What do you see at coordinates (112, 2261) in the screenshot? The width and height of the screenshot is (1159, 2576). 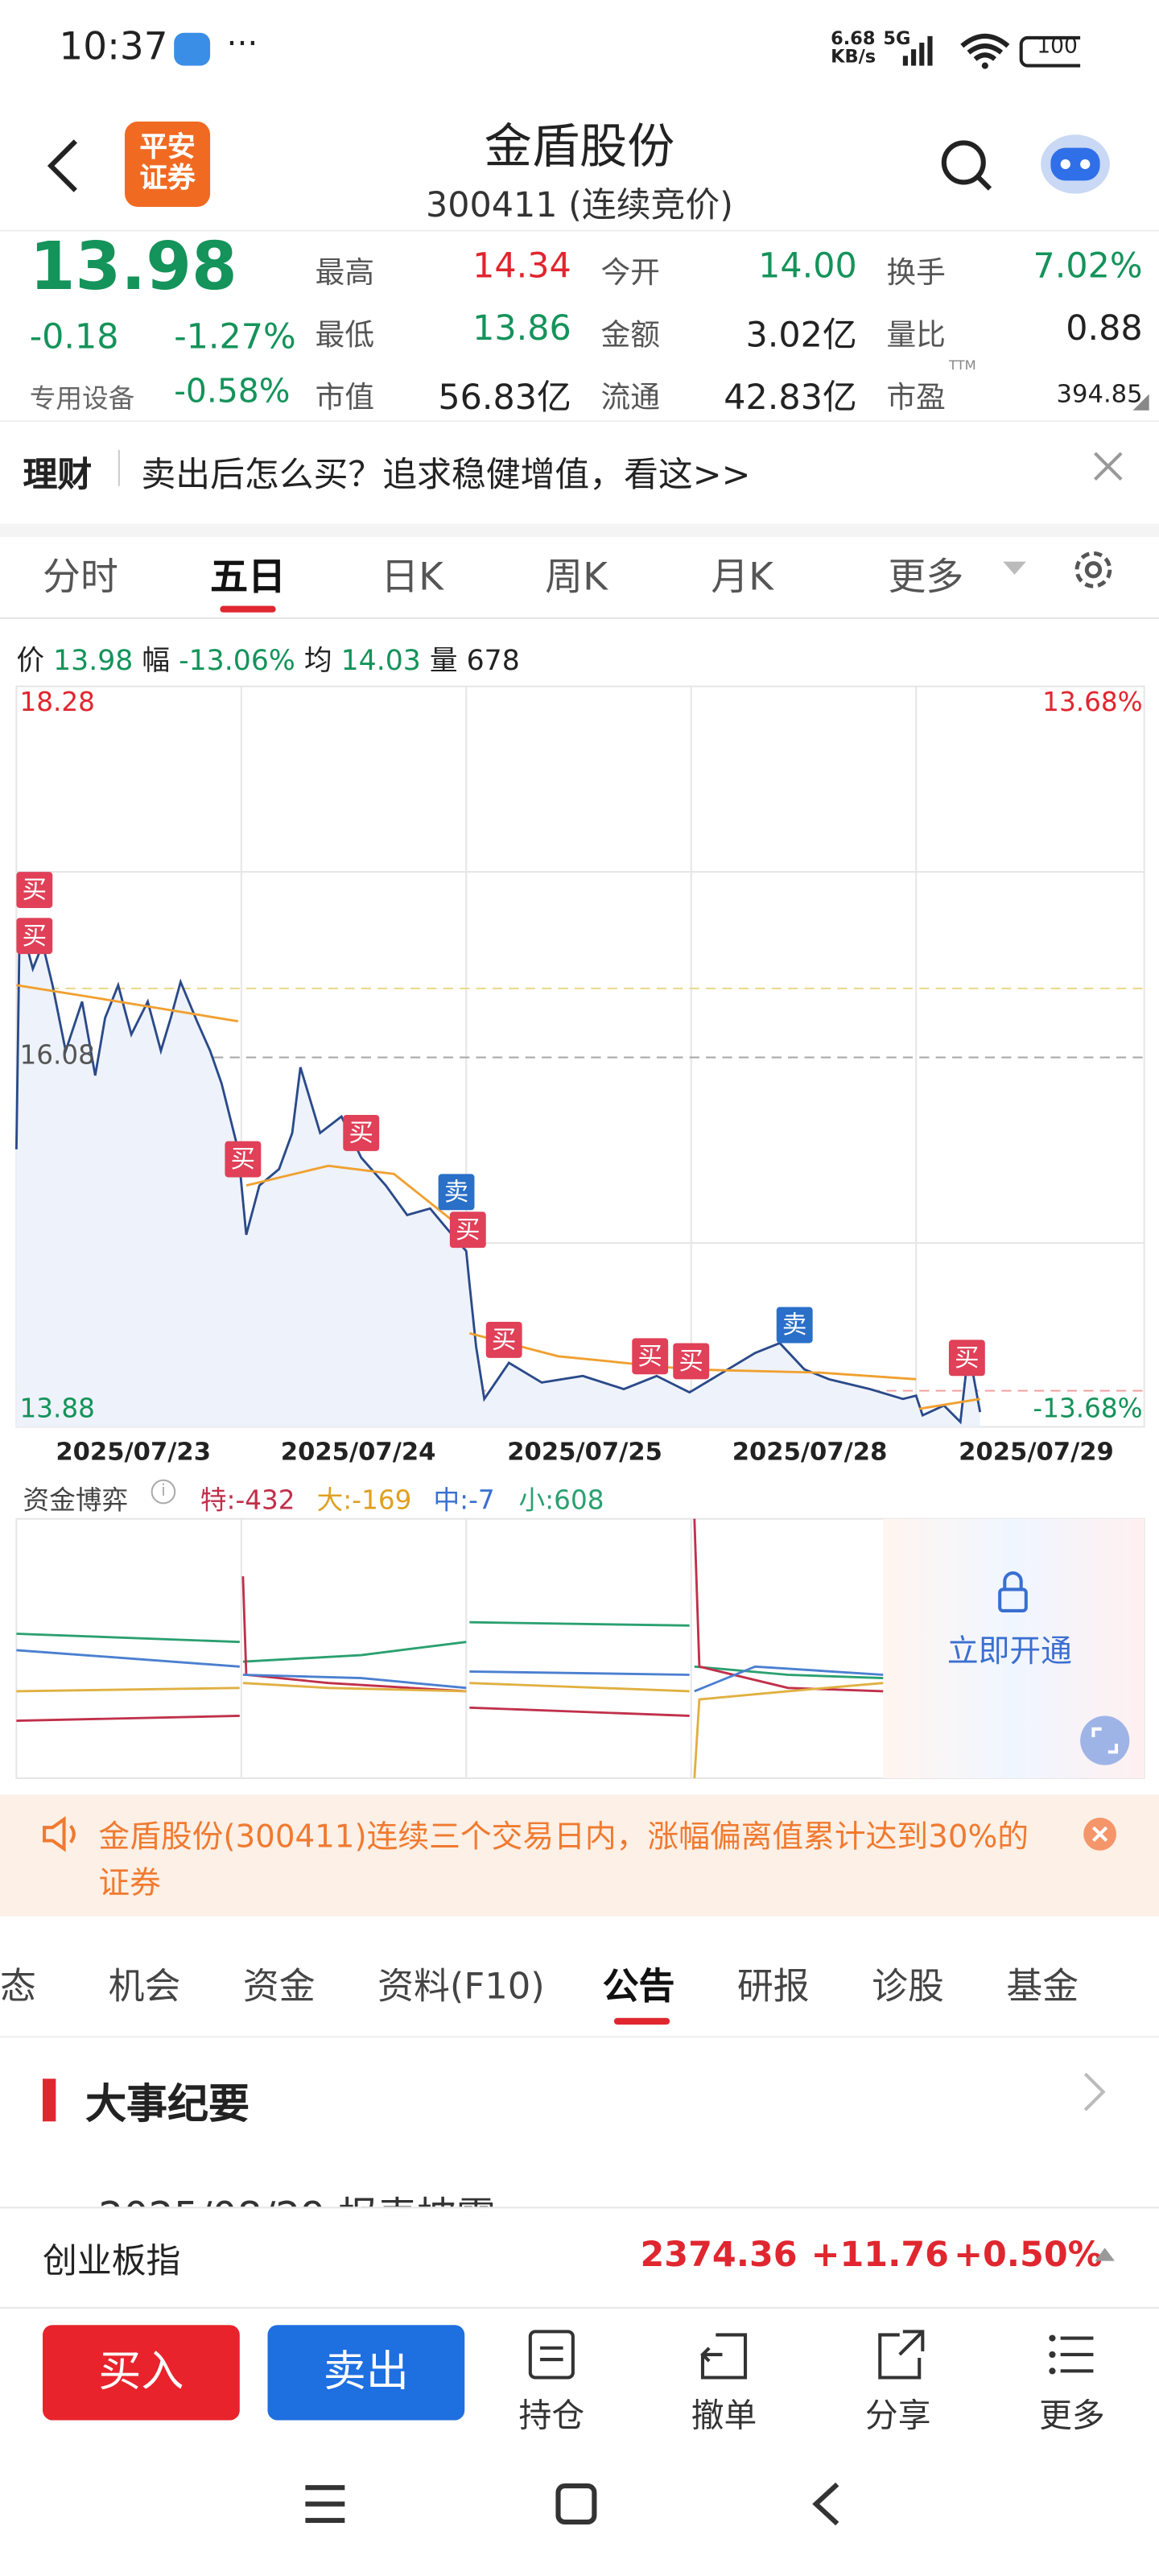 I see `index-name: 创业板指` at bounding box center [112, 2261].